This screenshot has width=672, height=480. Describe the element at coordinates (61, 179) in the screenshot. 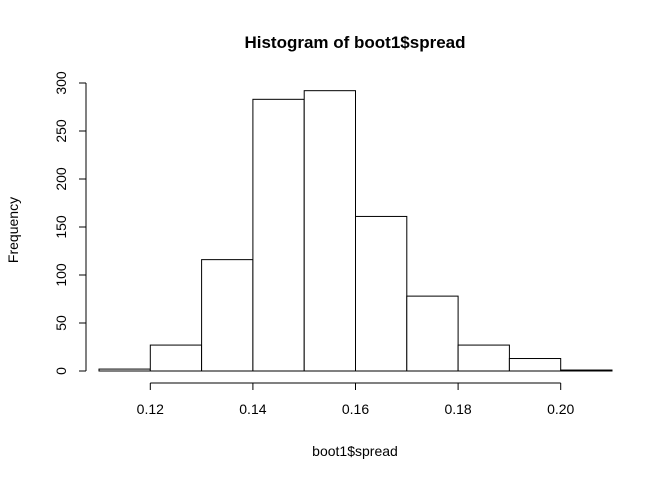

I see `y-tick-label: 200` at that location.